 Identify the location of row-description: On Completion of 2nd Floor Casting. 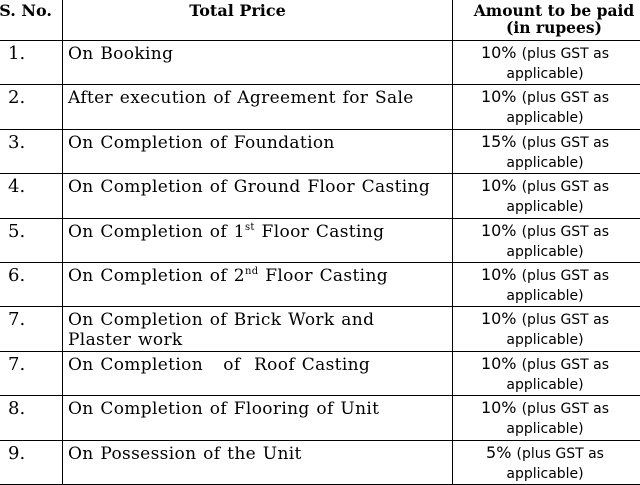
(258, 284).